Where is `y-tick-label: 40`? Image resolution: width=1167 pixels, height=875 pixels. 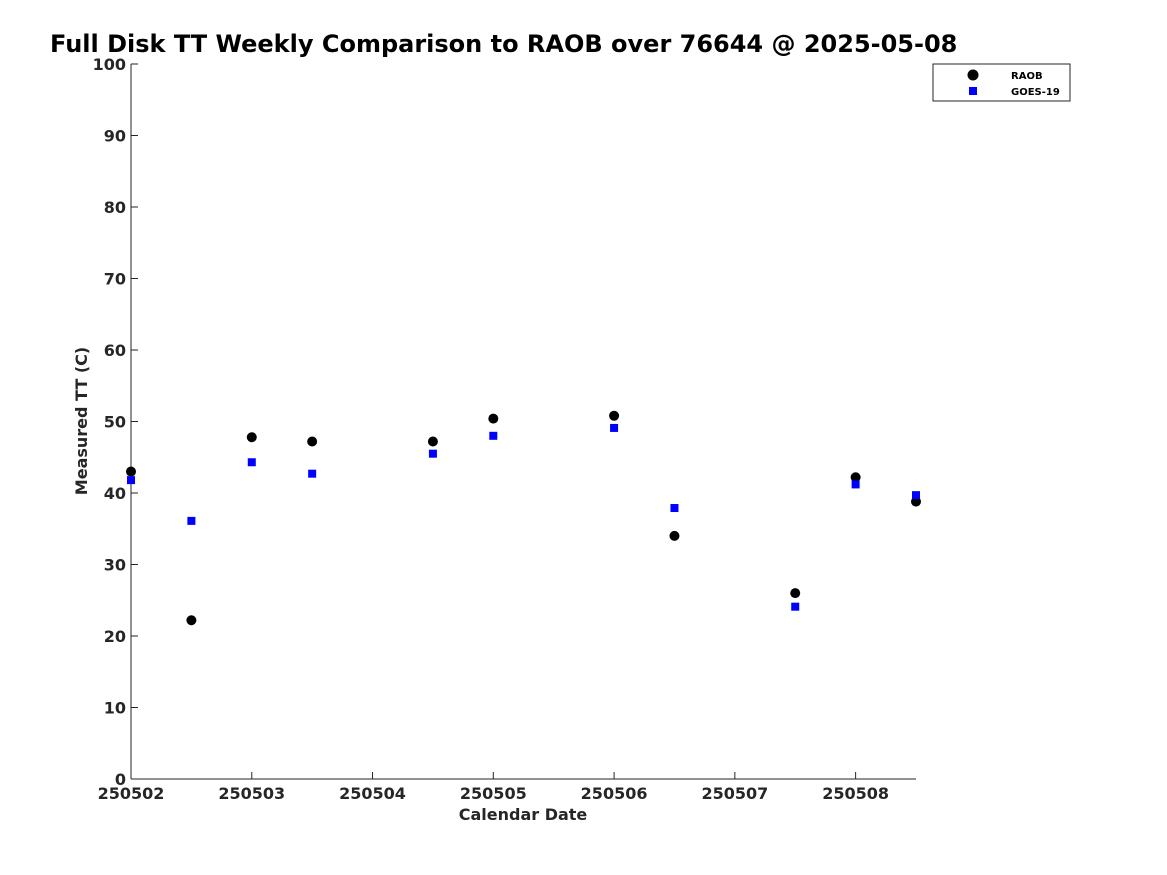
y-tick-label: 40 is located at coordinates (115, 493).